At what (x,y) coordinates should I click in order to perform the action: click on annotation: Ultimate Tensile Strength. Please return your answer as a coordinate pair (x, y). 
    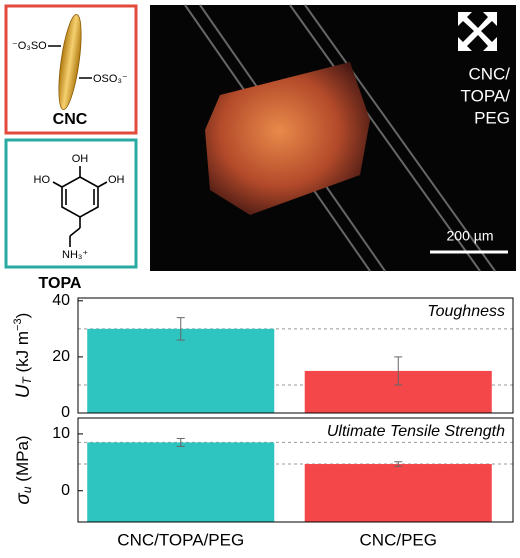
    Looking at the image, I should click on (416, 431).